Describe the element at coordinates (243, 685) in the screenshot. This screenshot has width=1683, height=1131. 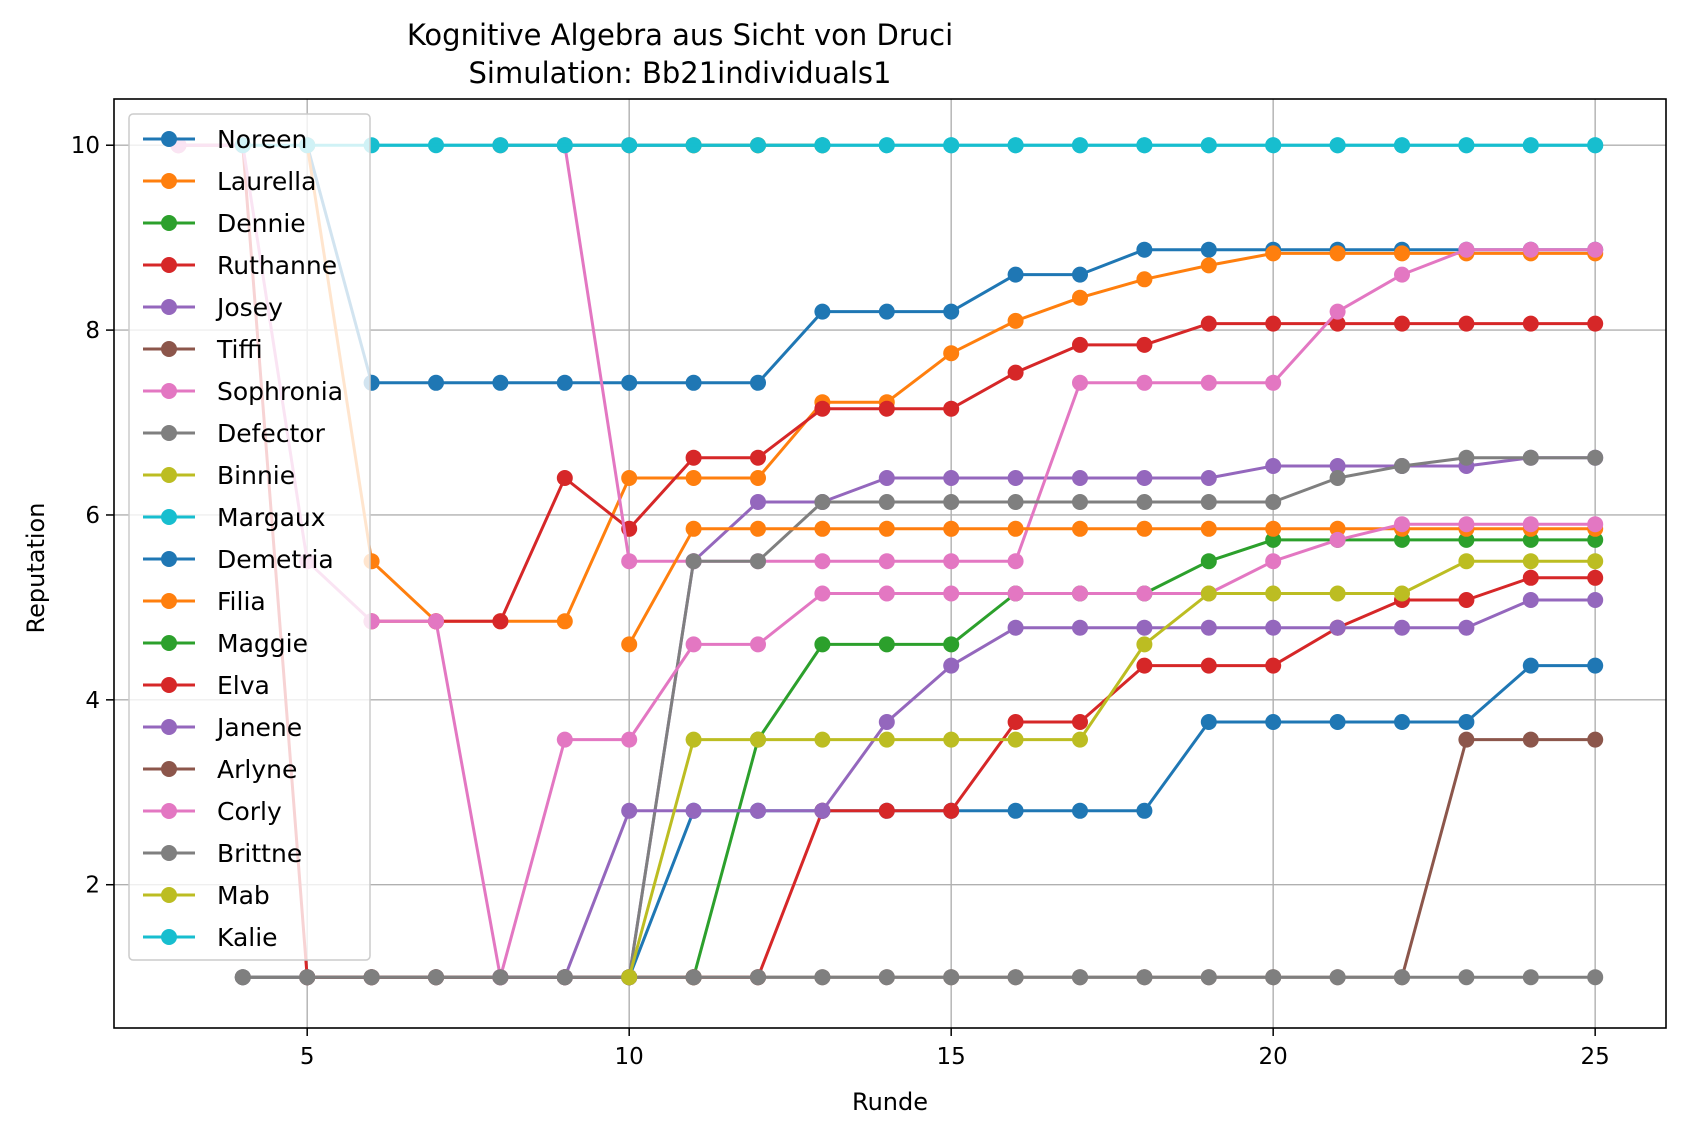
I see `legend-label: Elva` at that location.